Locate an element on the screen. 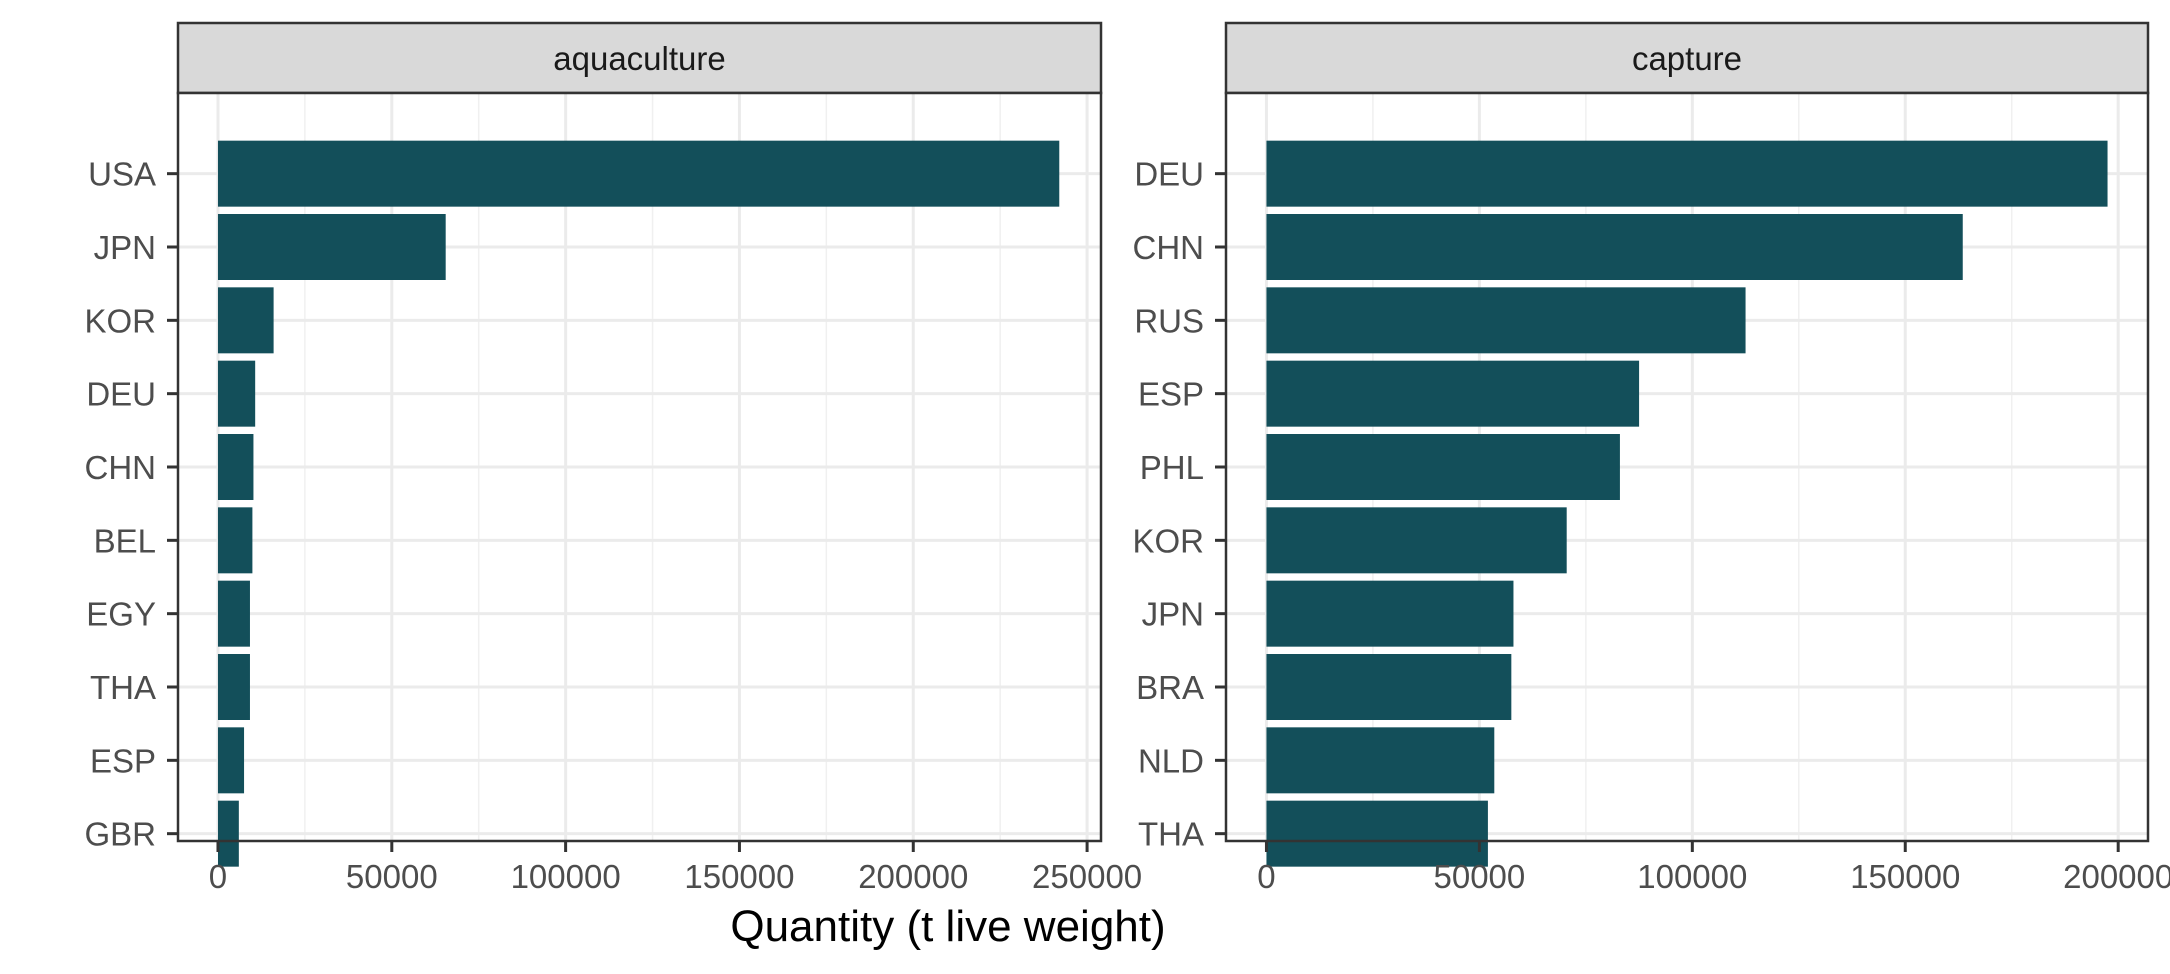 This screenshot has height=974, width=2170. x-axis-title: Quantity (t live weight) is located at coordinates (947, 926).